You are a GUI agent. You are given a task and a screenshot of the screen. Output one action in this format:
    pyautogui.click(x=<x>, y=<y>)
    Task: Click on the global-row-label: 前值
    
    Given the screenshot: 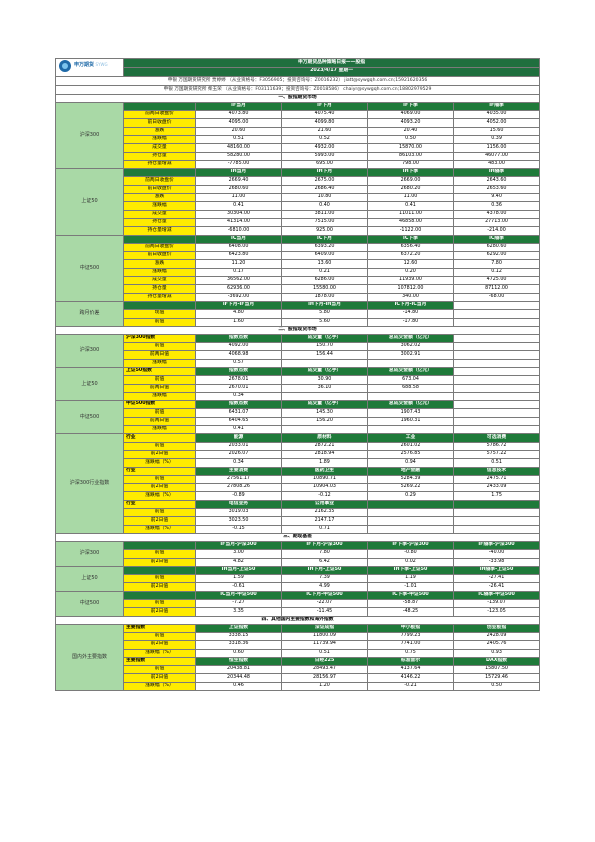 What is the action you would take?
    pyautogui.click(x=159, y=636)
    